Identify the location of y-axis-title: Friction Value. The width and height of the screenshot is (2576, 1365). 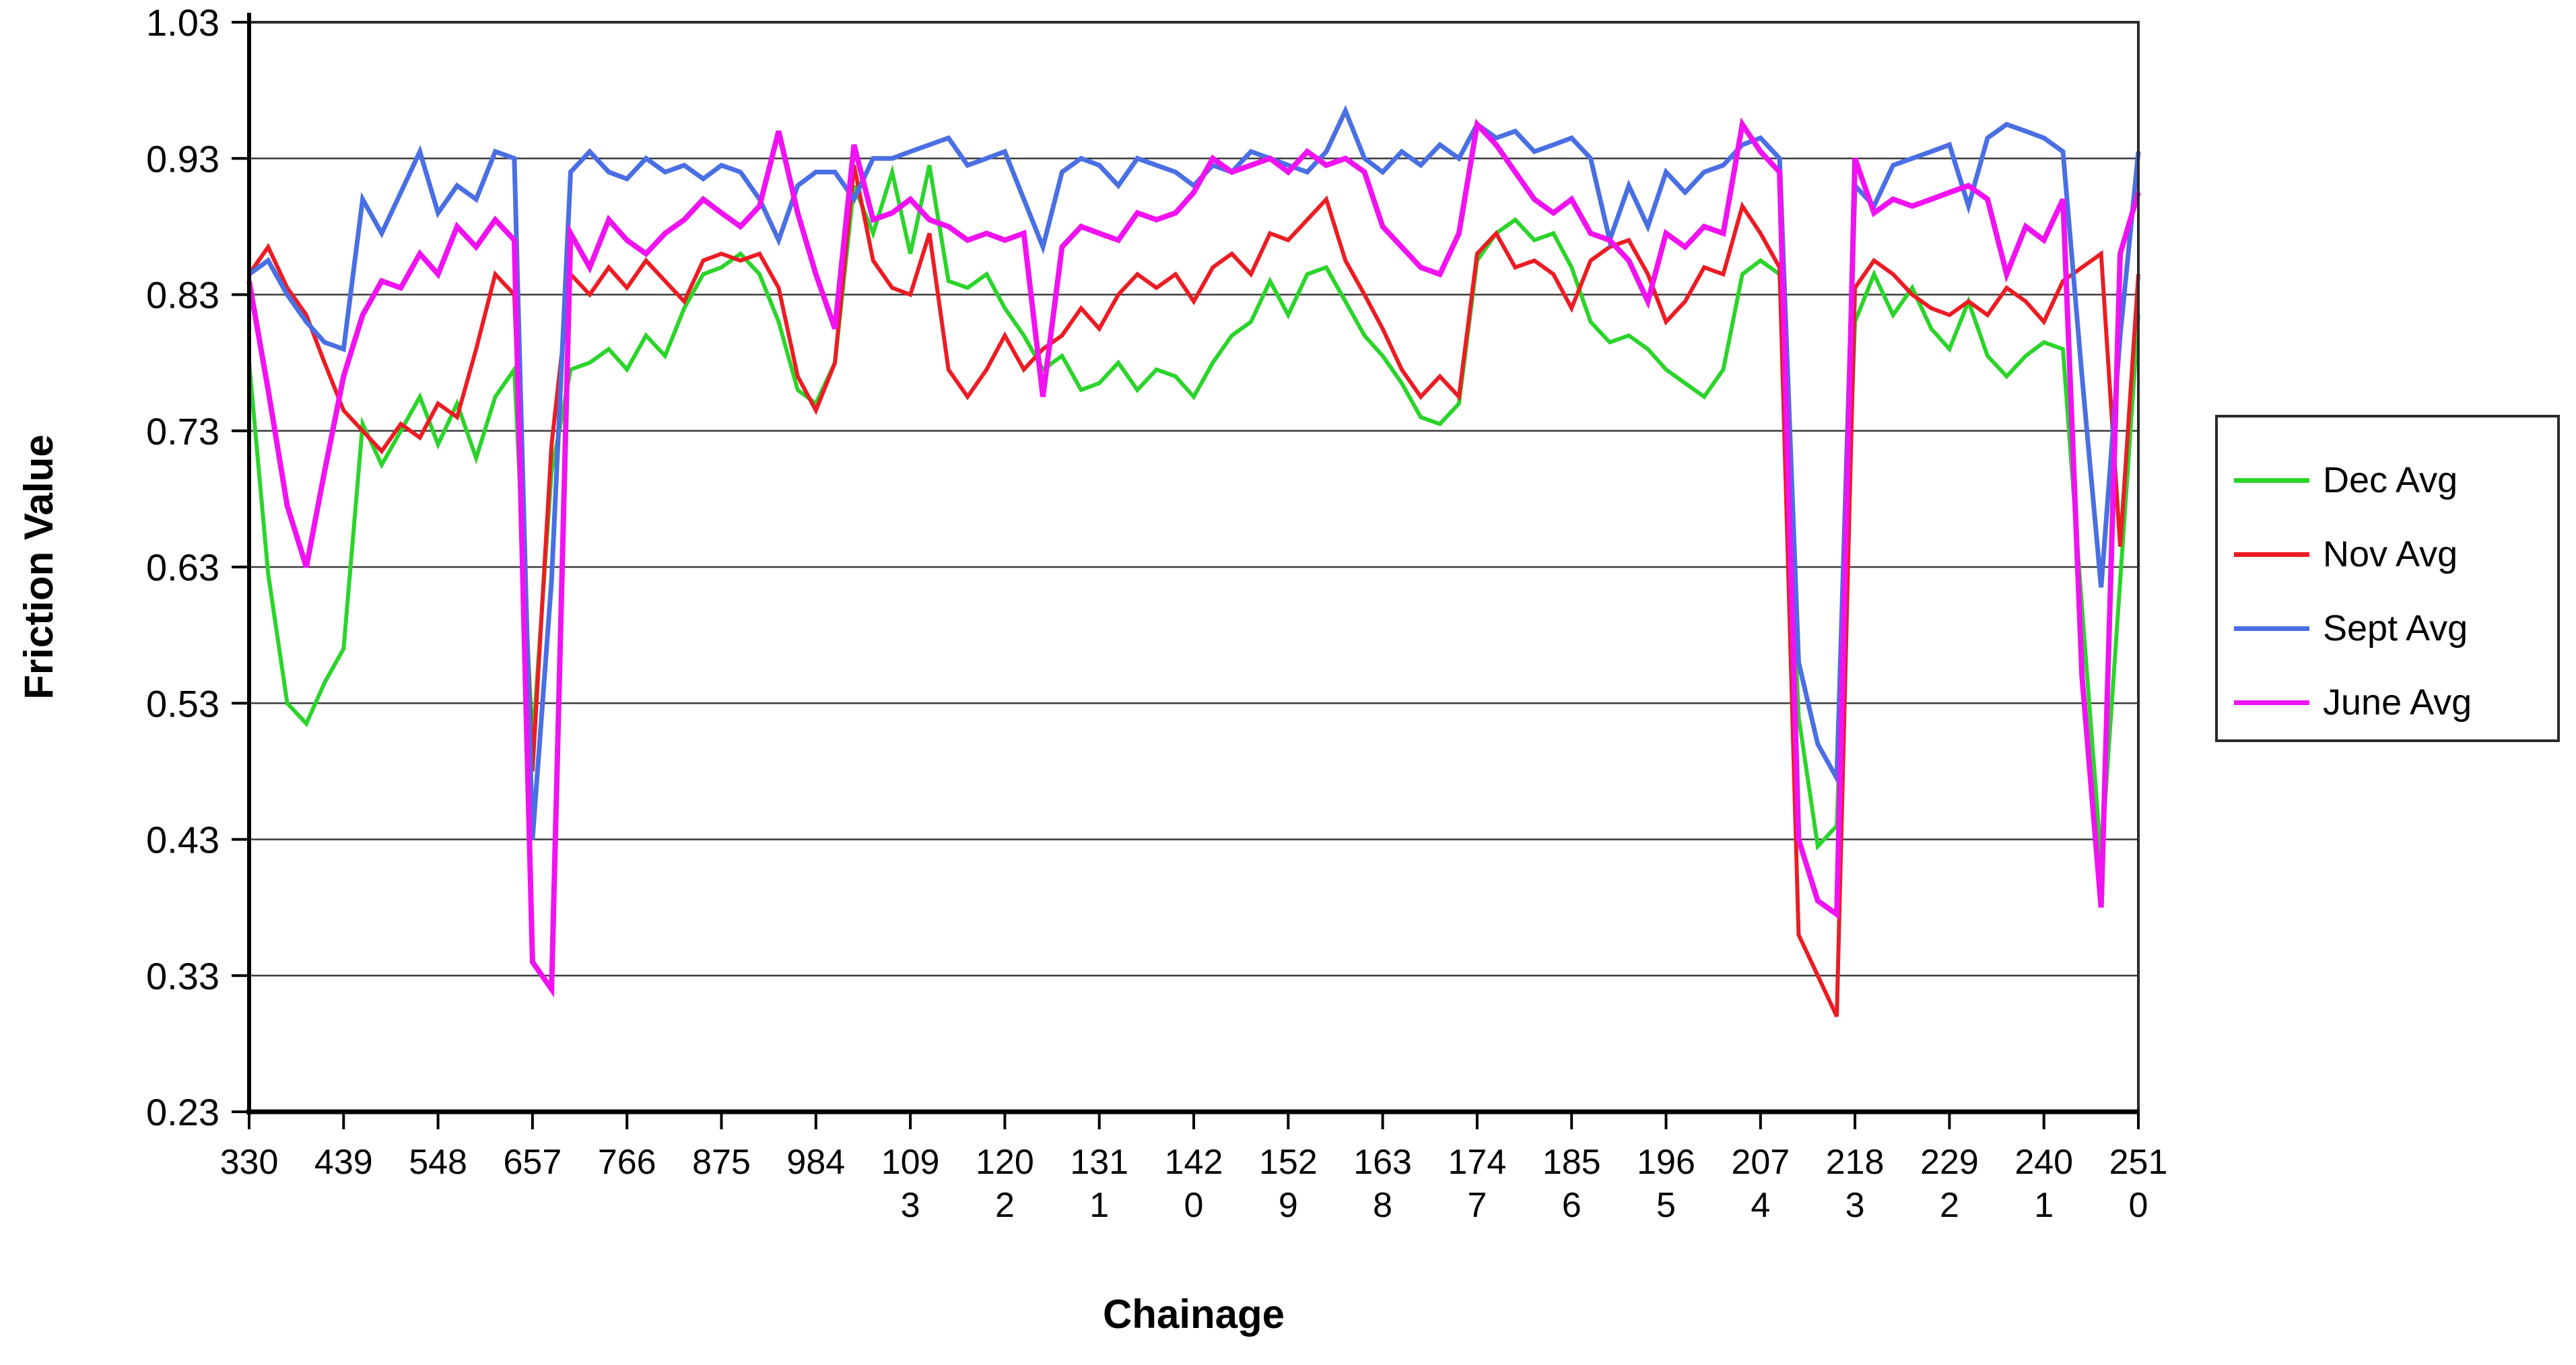
(38, 566).